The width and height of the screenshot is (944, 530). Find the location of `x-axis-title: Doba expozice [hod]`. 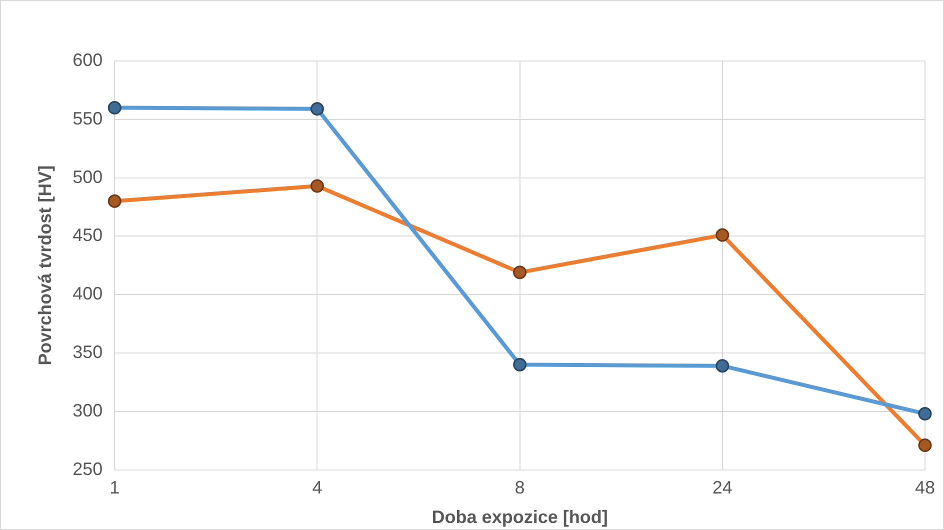

x-axis-title: Doba expozice [hod] is located at coordinates (520, 517).